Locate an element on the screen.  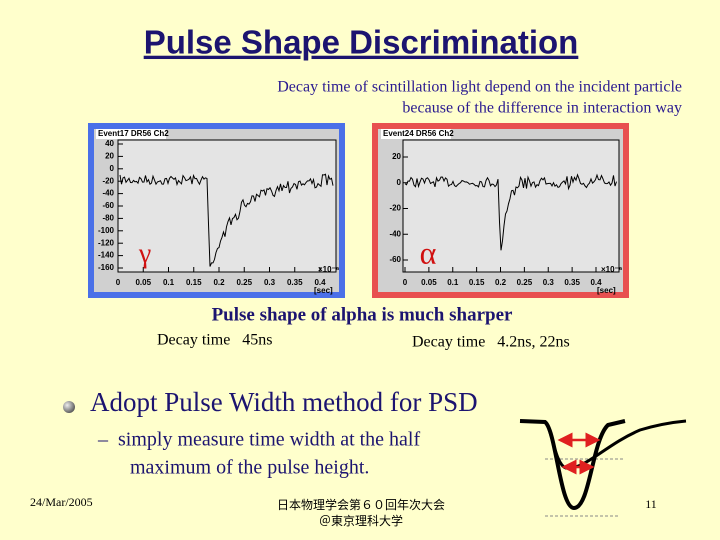
caption: Pulse shape of alpha is much sharper is located at coordinates (362, 314).